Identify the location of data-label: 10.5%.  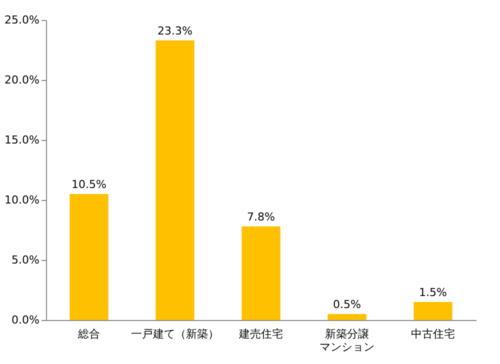
(89, 184).